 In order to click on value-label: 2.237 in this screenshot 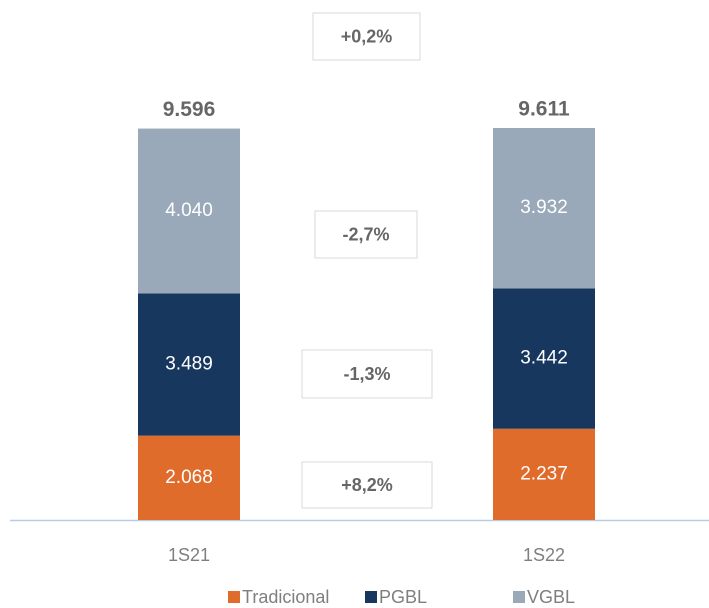, I will do `click(544, 473)`.